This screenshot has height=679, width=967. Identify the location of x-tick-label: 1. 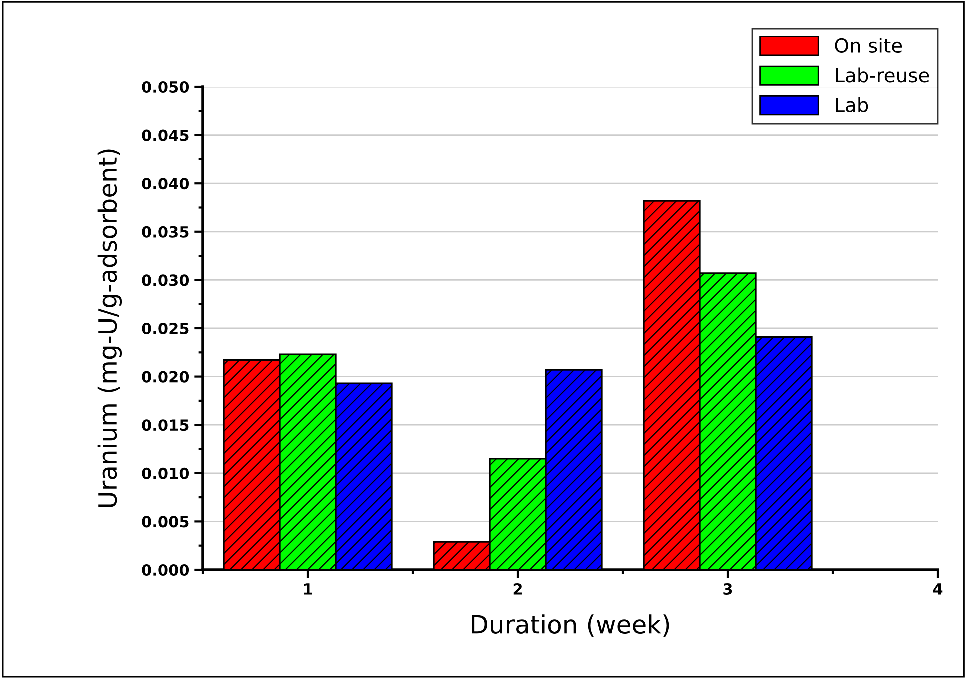
(308, 589).